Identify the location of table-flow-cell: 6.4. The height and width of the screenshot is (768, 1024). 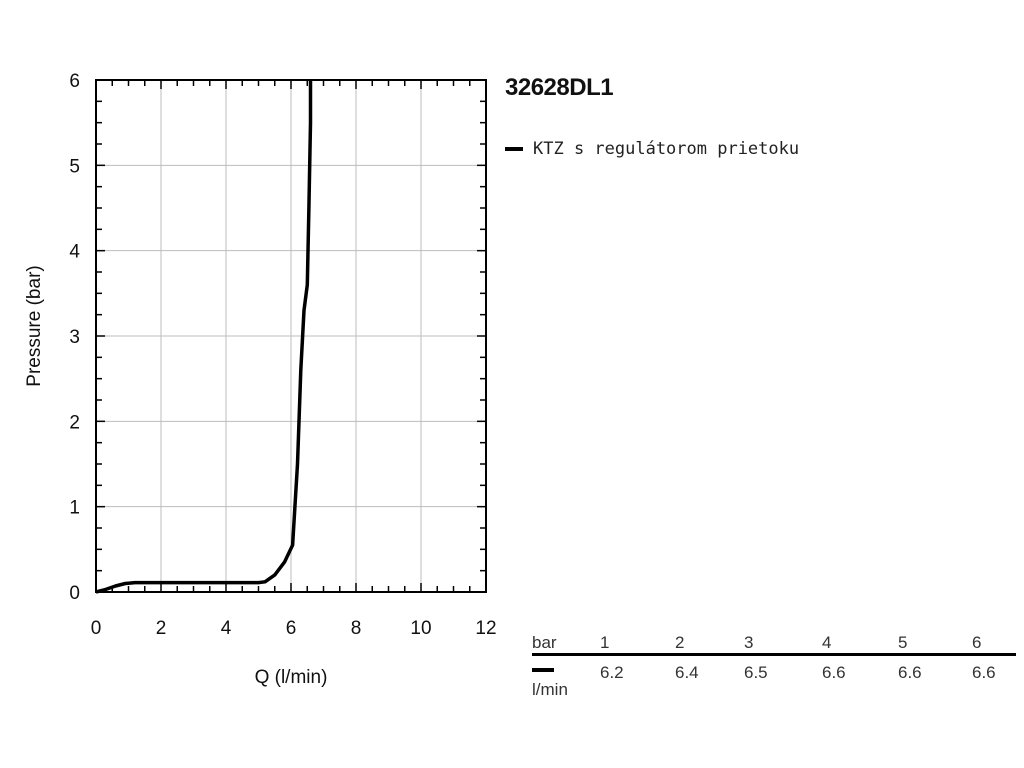
(687, 672).